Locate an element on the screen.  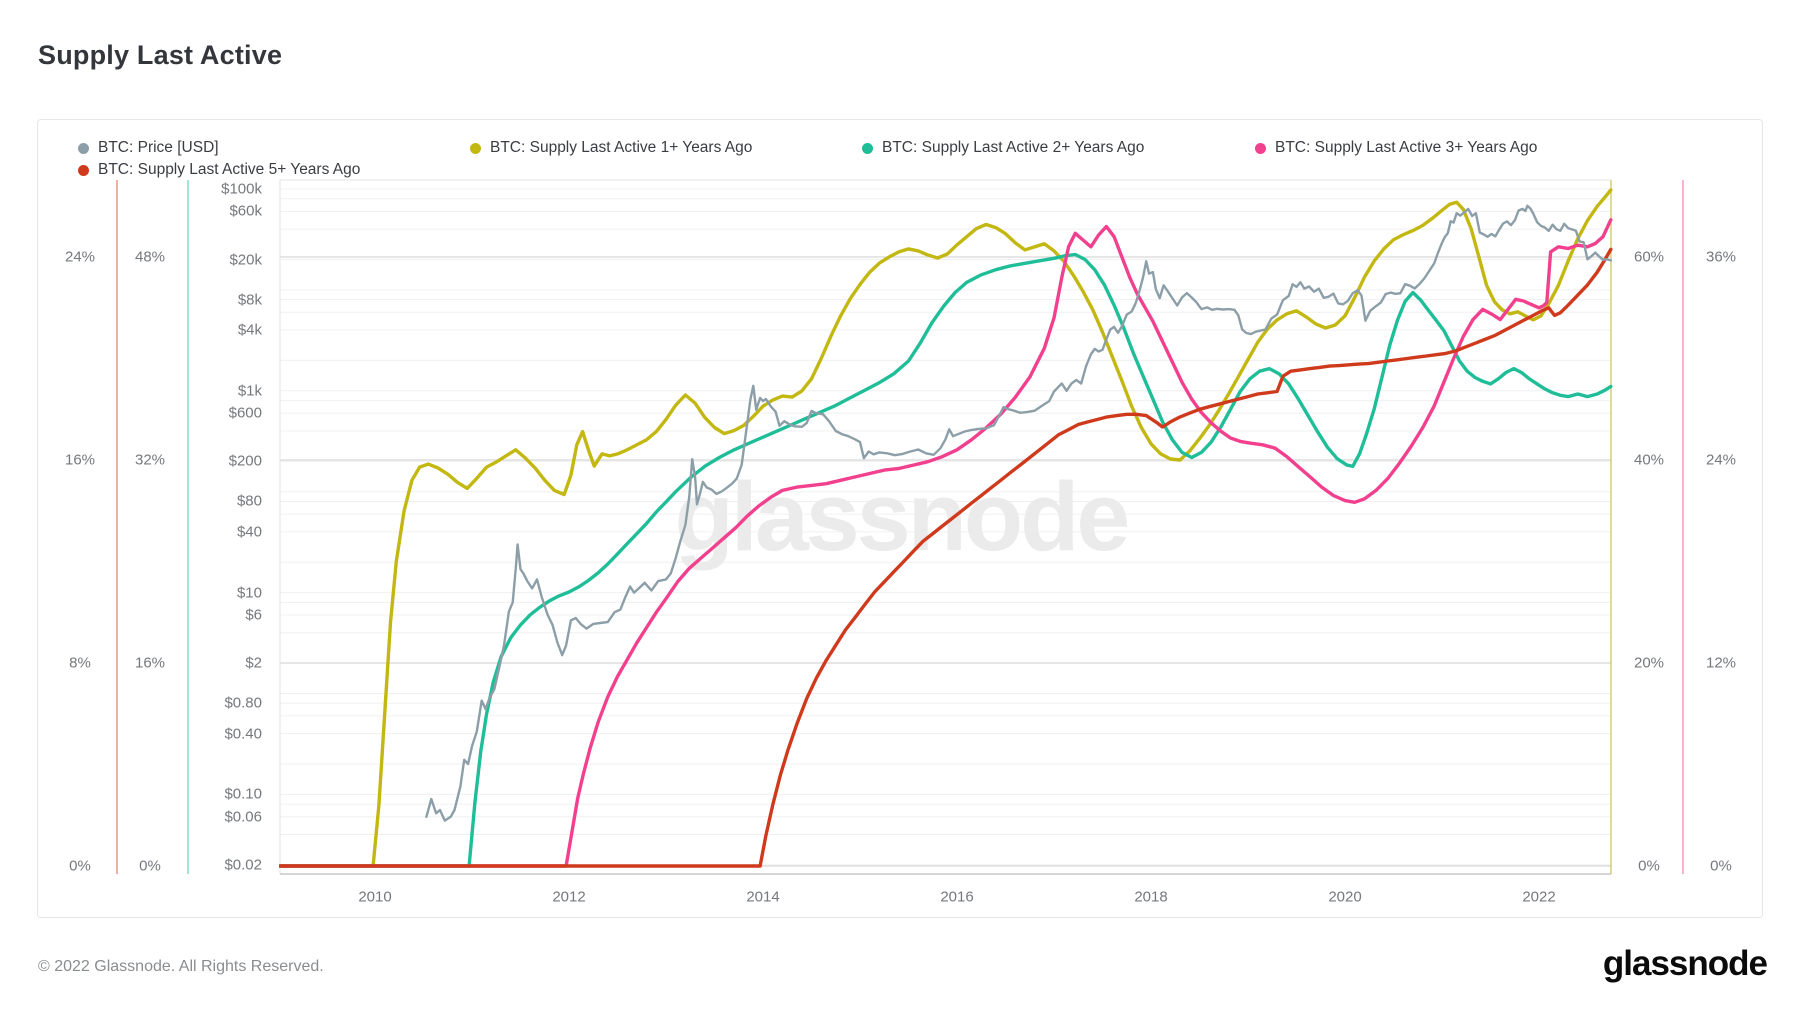
legend-label: BTC: Supply Last Active 3+ Years Ago is located at coordinates (1406, 147).